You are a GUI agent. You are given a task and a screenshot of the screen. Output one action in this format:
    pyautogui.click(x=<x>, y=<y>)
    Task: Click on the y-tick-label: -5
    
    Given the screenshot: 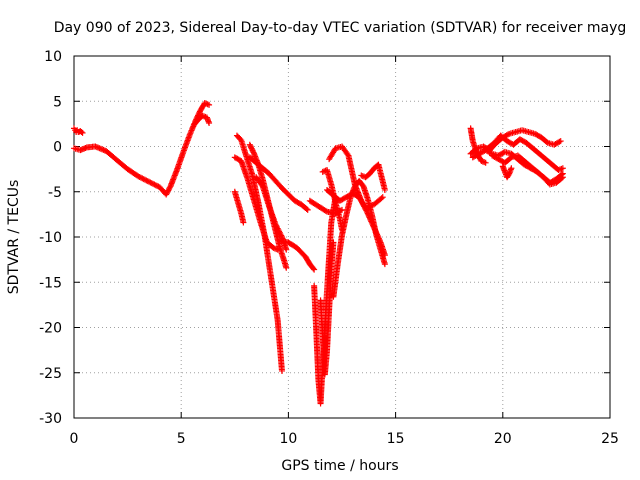 What is the action you would take?
    pyautogui.click(x=55, y=193)
    